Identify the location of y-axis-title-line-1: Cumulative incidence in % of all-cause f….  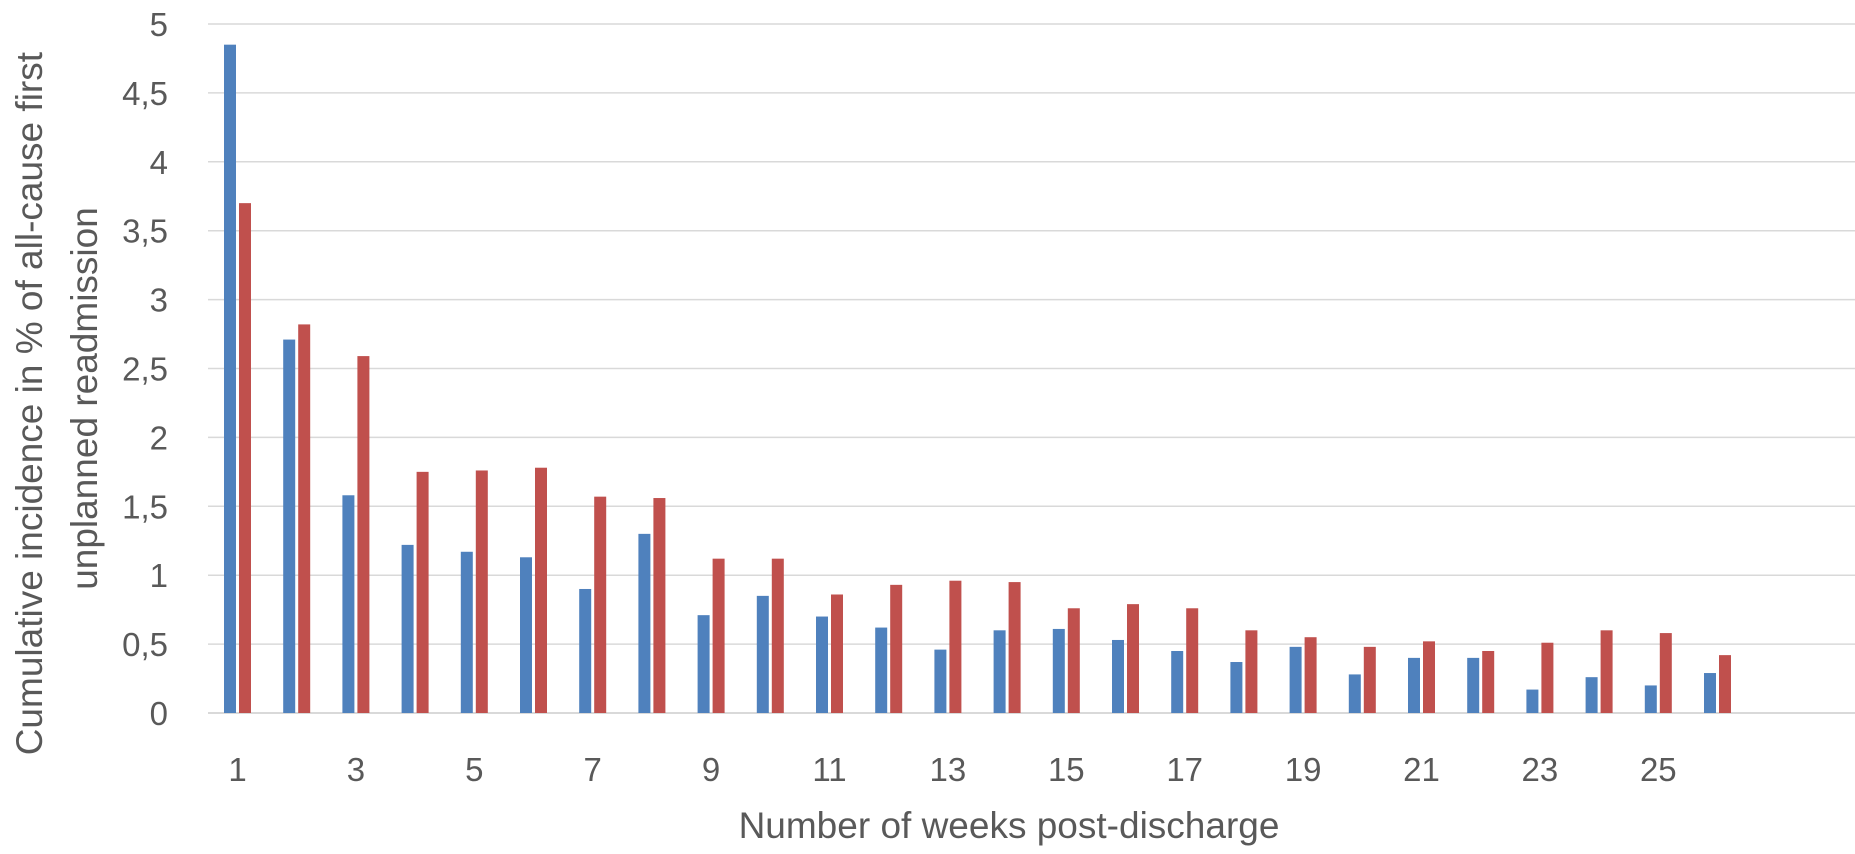
(29, 403).